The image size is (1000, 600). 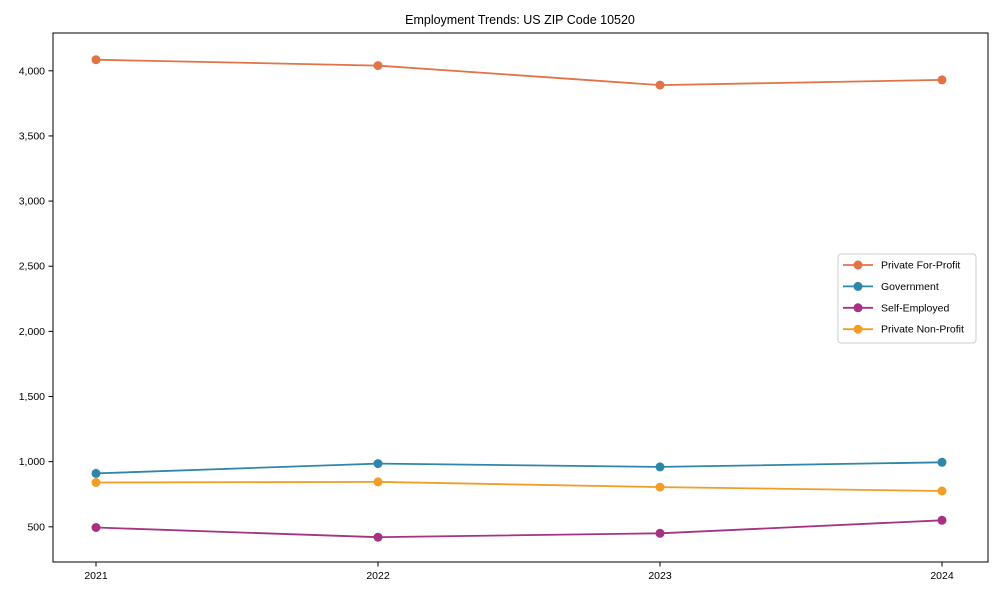 I want to click on series-line-government, so click(x=519, y=468).